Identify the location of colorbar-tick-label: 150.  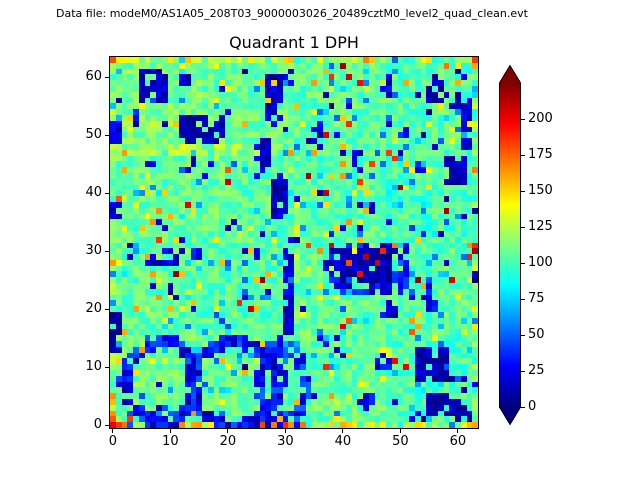
(540, 190).